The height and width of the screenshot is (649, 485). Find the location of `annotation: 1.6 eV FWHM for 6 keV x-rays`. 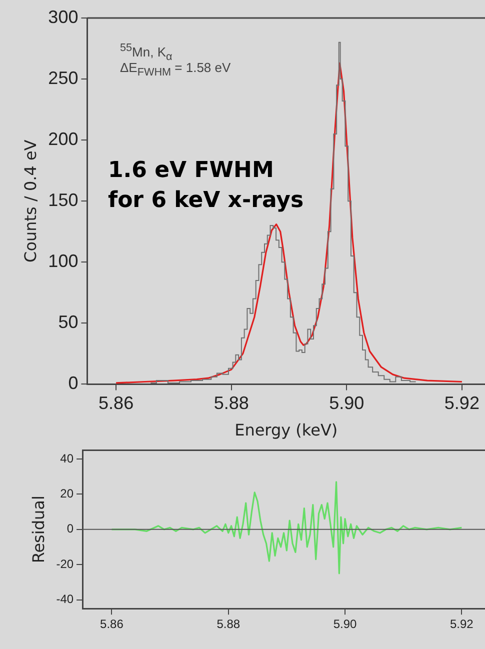

annotation: 1.6 eV FWHM for 6 keV x-rays is located at coordinates (206, 186).